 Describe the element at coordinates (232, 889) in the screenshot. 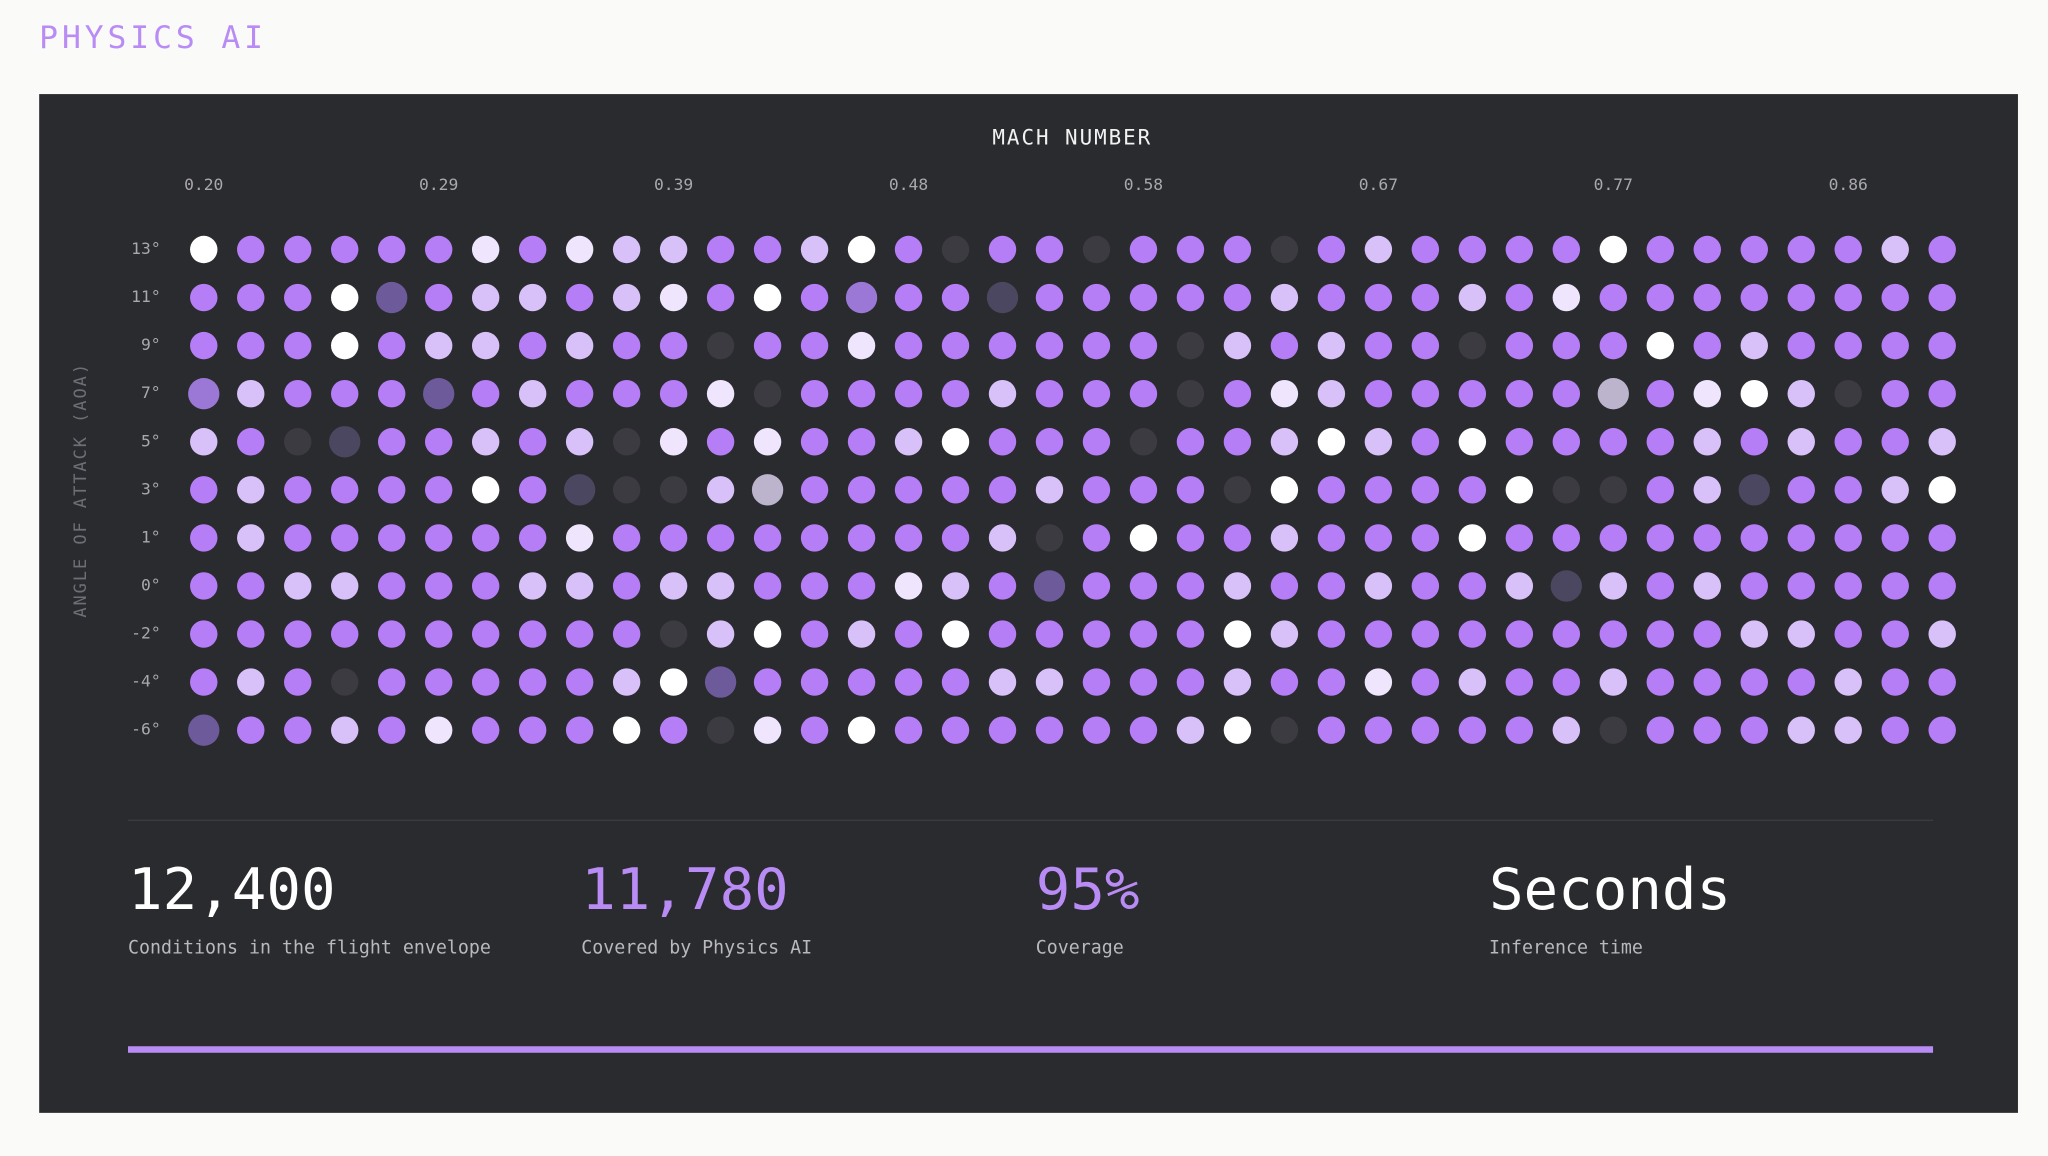

I see `stat-value: 12,400` at that location.